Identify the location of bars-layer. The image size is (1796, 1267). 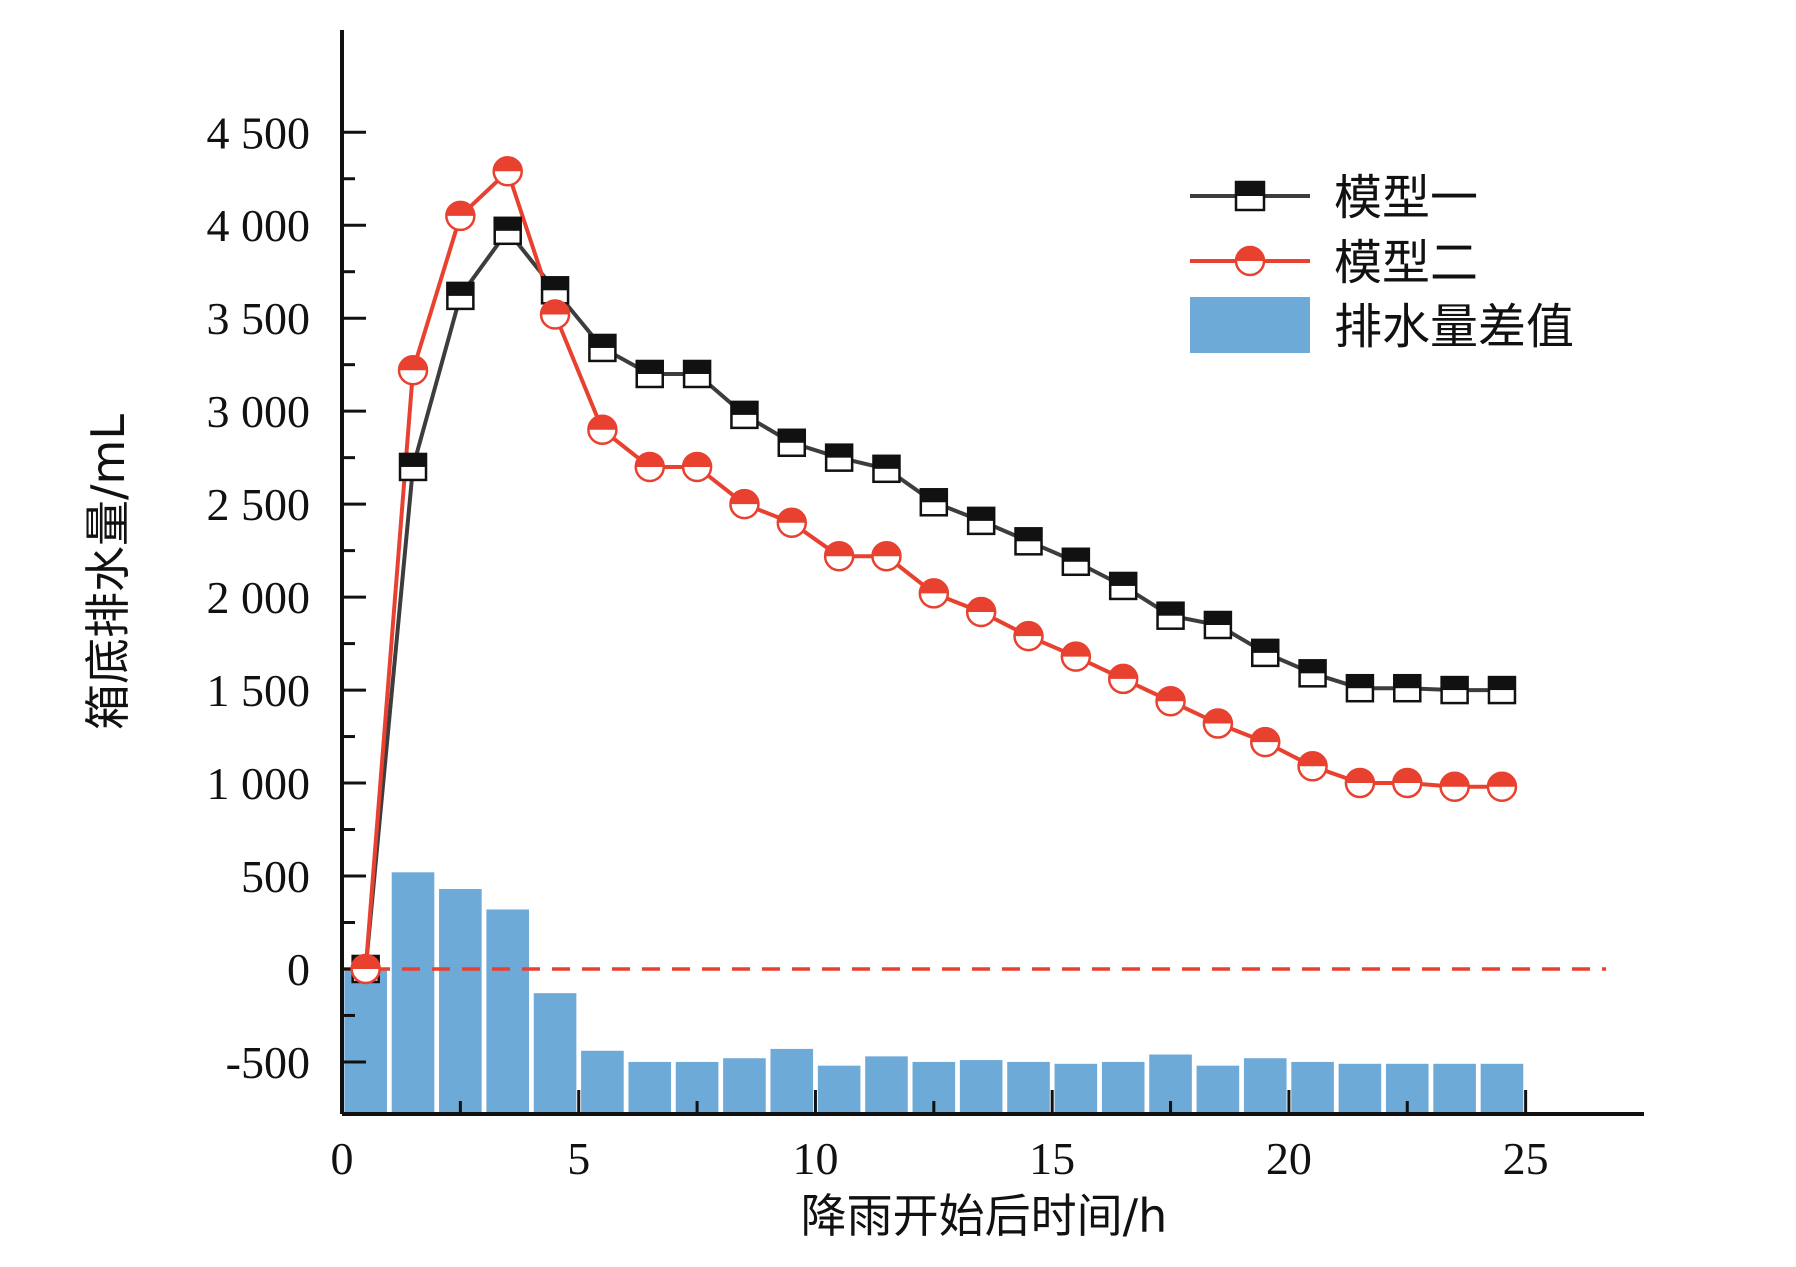
(934, 993).